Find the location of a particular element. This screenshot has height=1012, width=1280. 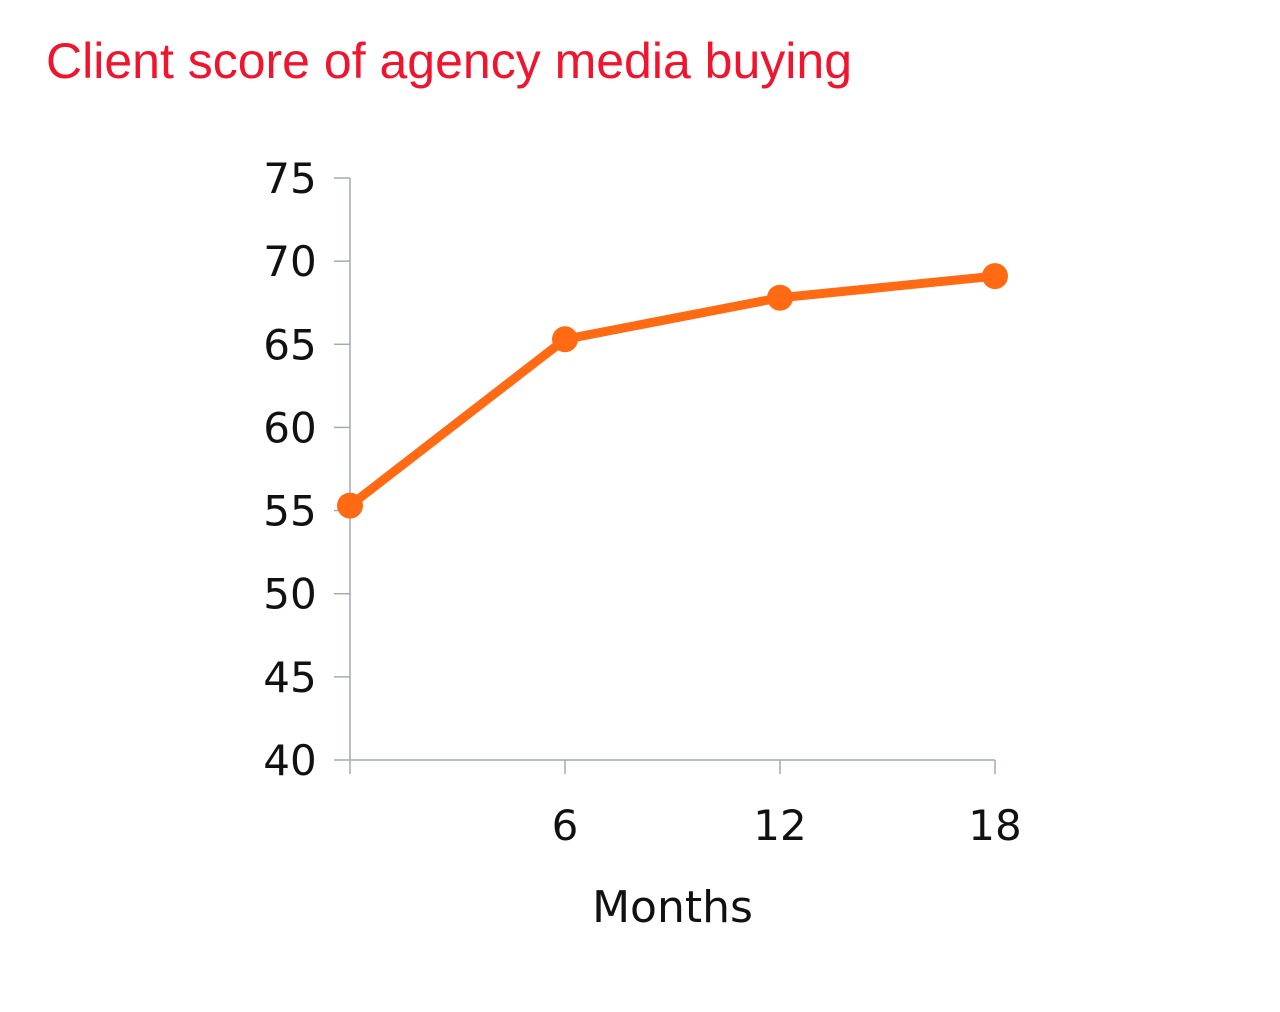

y-tick-label: 65 is located at coordinates (289, 344).